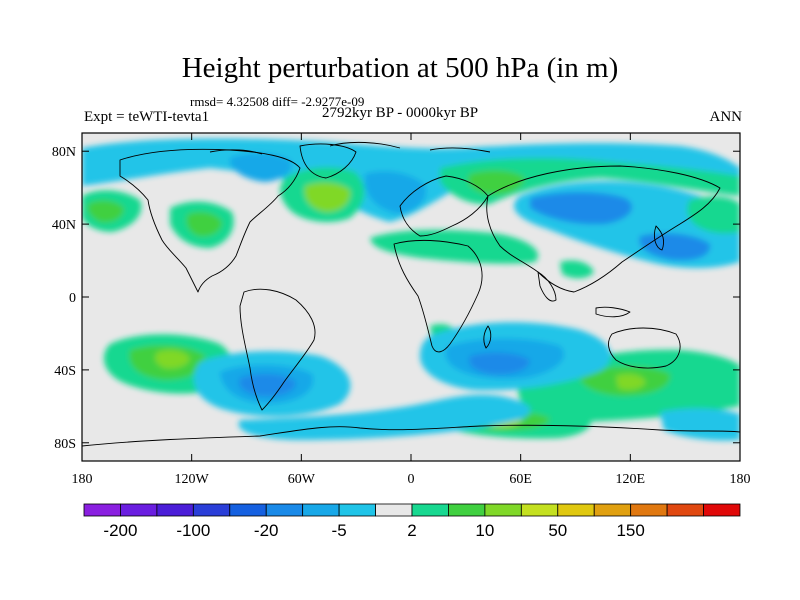  What do you see at coordinates (65, 444) in the screenshot?
I see `lat-tick-label: 80S` at bounding box center [65, 444].